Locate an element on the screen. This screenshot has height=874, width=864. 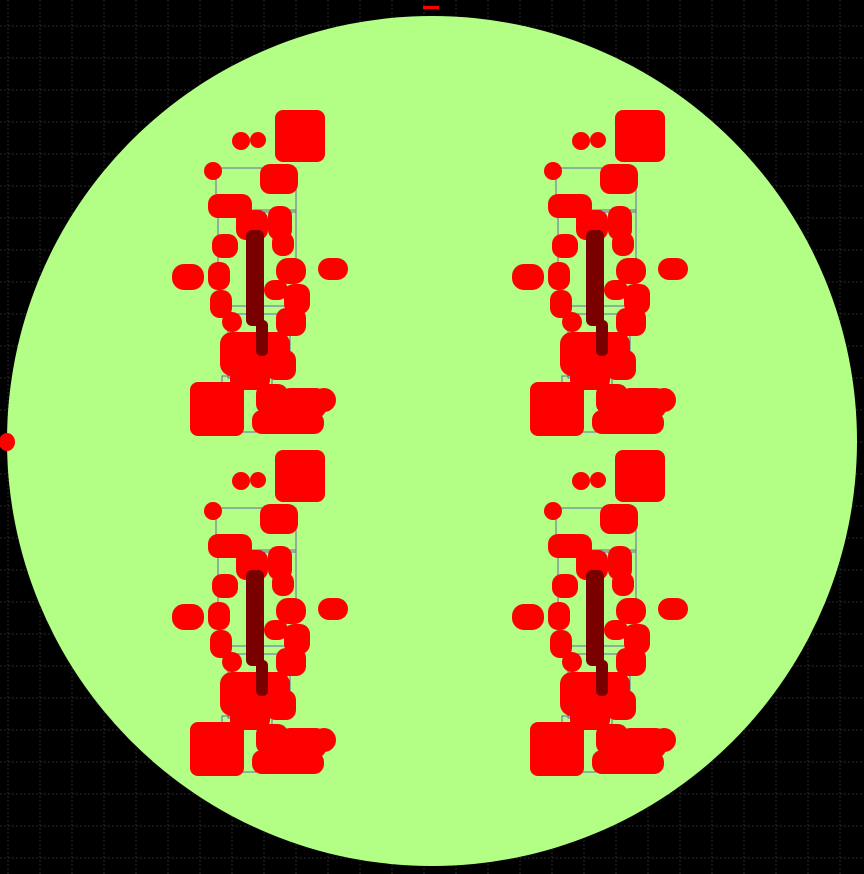
top-marker is located at coordinates (431, 7).